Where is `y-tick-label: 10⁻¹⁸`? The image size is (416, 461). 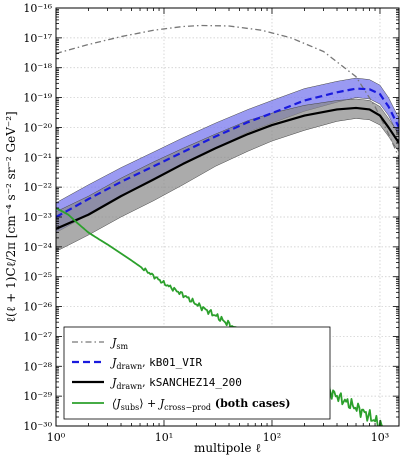 y-tick-label: 10⁻¹⁸ is located at coordinates (37, 68).